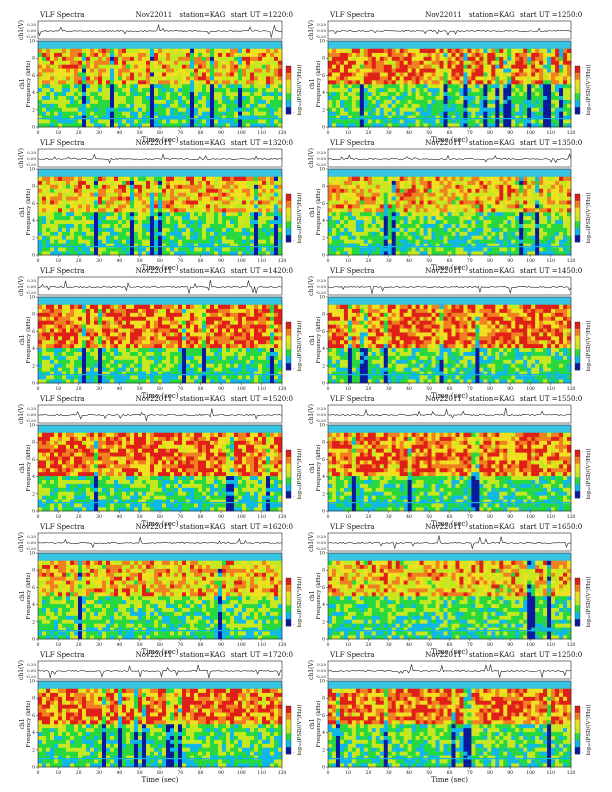 The width and height of the screenshot is (612, 792). Describe the element at coordinates (159, 140) in the screenshot. I see `time-axis-label-1220: Time (sec)` at that location.